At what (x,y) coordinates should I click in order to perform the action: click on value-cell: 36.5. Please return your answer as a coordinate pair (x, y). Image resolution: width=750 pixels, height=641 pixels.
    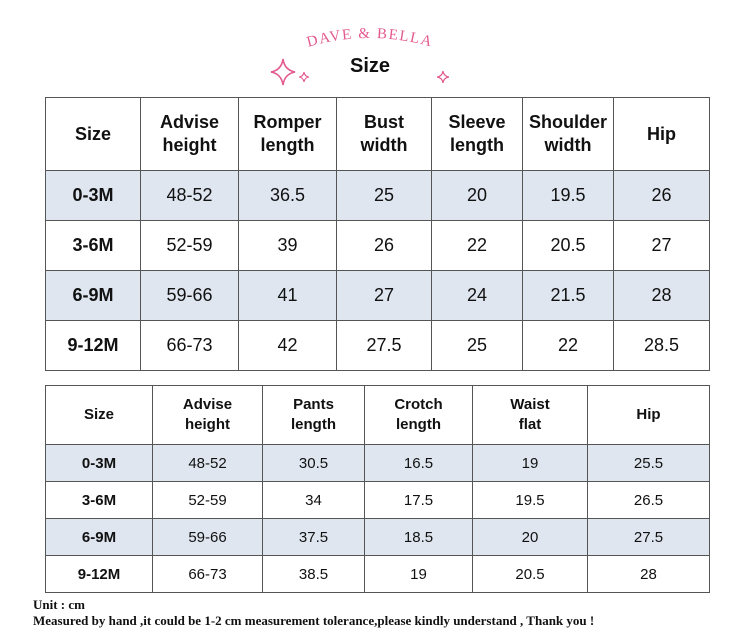
    Looking at the image, I should click on (287, 195).